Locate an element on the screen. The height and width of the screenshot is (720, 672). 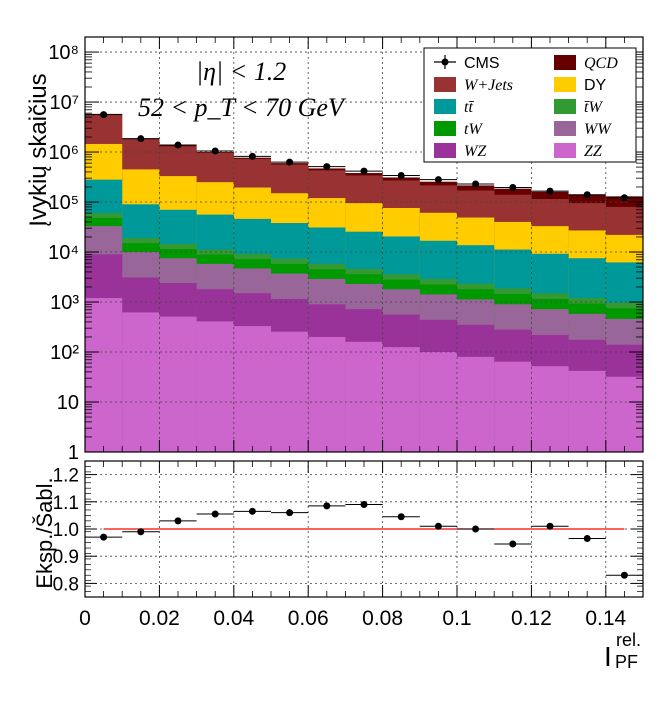
main-y-tick-label: 10⁷ is located at coordinates (64, 103).